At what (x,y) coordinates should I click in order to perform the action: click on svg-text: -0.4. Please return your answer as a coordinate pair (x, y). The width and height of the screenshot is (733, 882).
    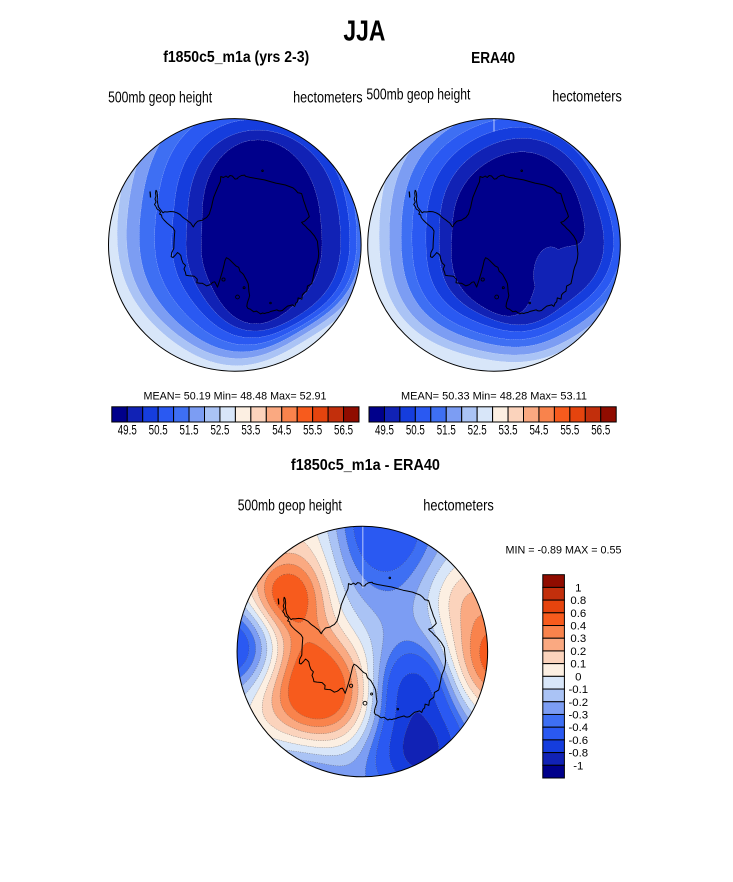
    Looking at the image, I should click on (578, 728).